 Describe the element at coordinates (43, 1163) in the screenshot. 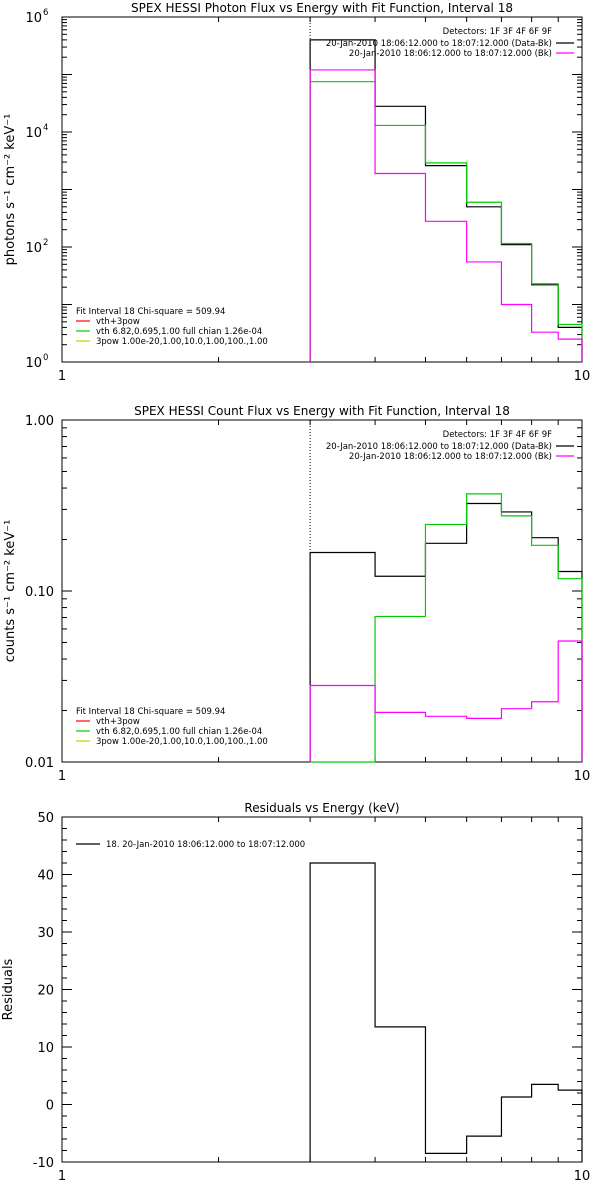

I see `y-tick-label: -10` at that location.